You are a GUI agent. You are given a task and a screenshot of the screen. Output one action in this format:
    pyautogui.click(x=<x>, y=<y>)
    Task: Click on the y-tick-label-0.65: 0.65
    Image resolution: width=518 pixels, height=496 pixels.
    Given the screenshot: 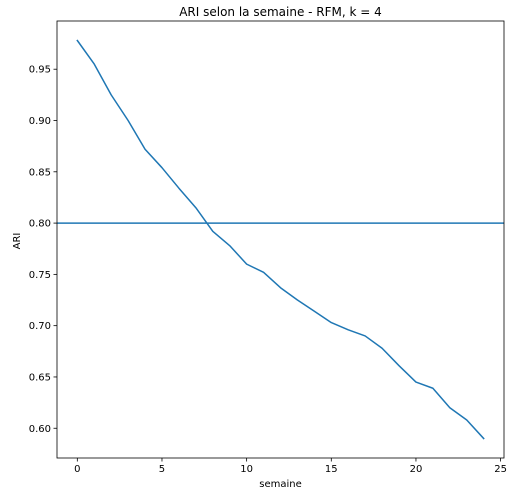 What is the action you would take?
    pyautogui.click(x=40, y=377)
    